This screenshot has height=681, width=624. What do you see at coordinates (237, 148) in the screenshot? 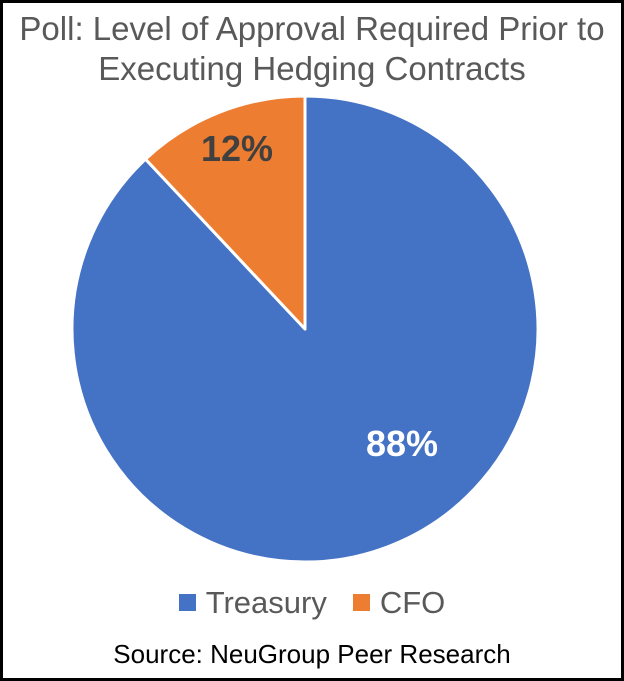
I see `data-label-cfo: 12%` at bounding box center [237, 148].